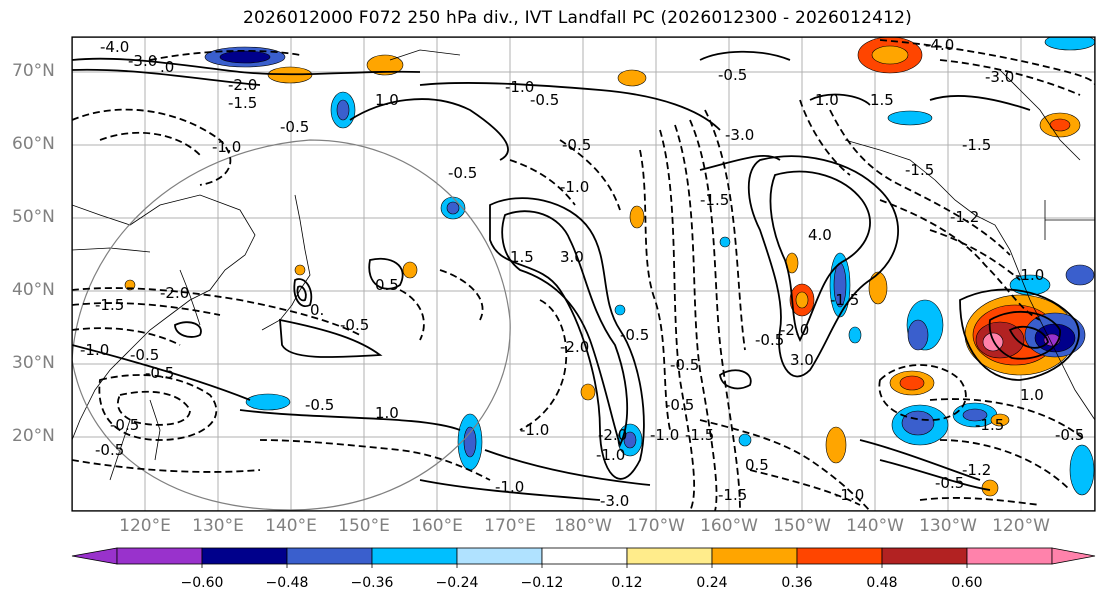 This screenshot has height=604, width=1105. I want to click on lon-label: 140°E, so click(291, 526).